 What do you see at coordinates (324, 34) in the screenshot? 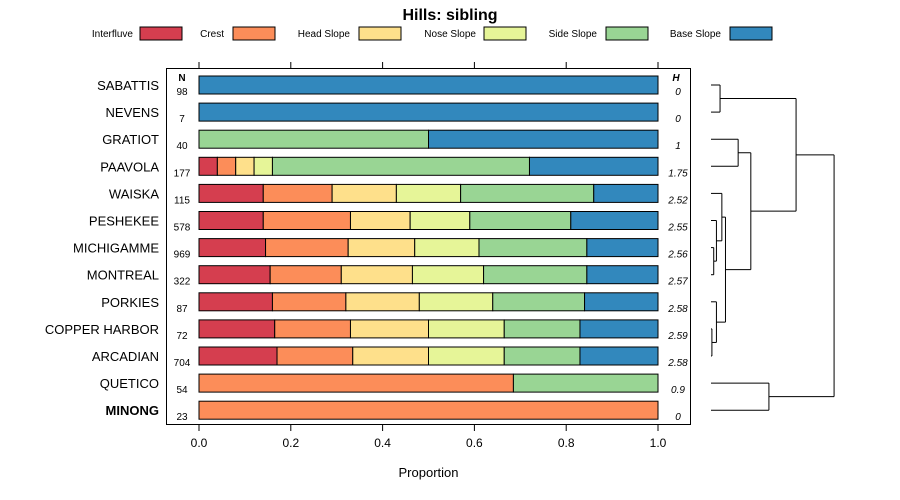
I see `legend-label-head-slope: Head Slope` at bounding box center [324, 34].